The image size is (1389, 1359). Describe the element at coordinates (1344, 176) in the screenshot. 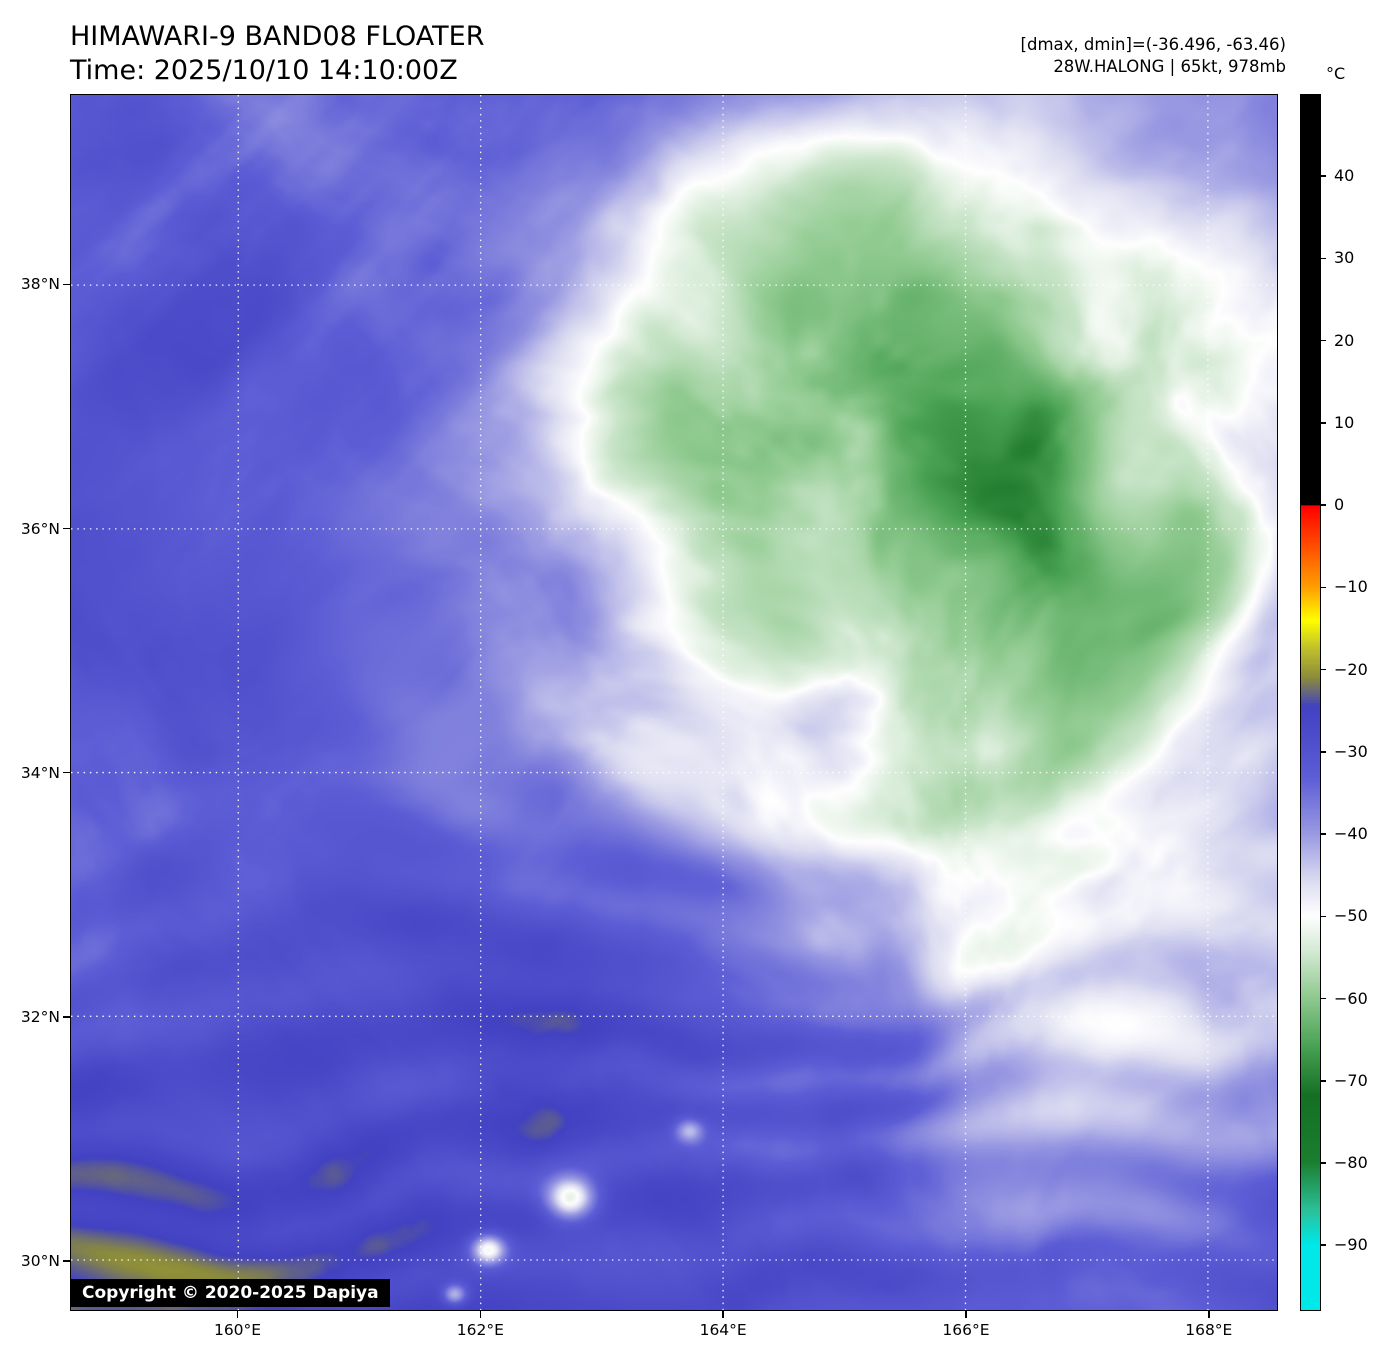

I see `colorbar-tick-label: 40` at that location.